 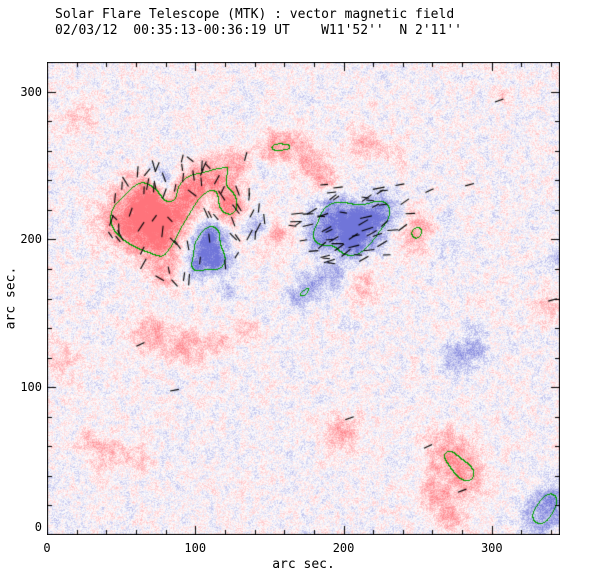 What do you see at coordinates (31, 239) in the screenshot?
I see `y-tick-label: 200` at bounding box center [31, 239].